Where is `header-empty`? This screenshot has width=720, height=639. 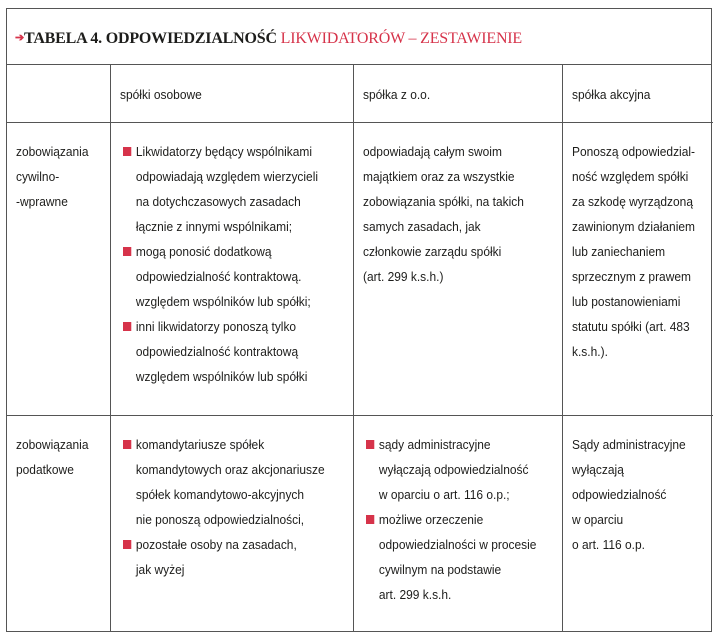 header-empty is located at coordinates (59, 94).